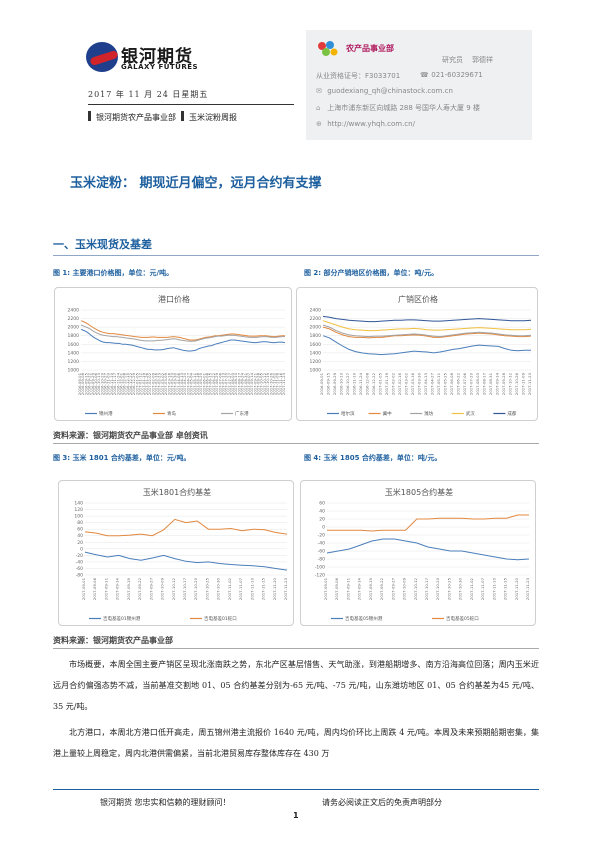 The width and height of the screenshot is (595, 842). I want to click on x-tick-label: 2016-12-29, so click(133, 383).